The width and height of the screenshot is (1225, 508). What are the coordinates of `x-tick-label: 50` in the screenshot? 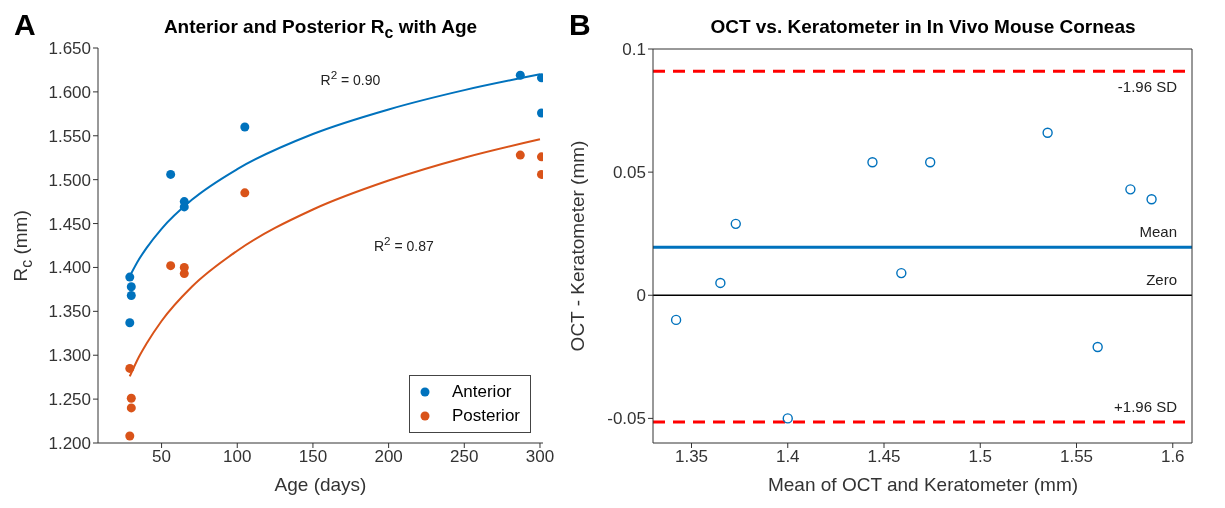 It's located at (162, 457).